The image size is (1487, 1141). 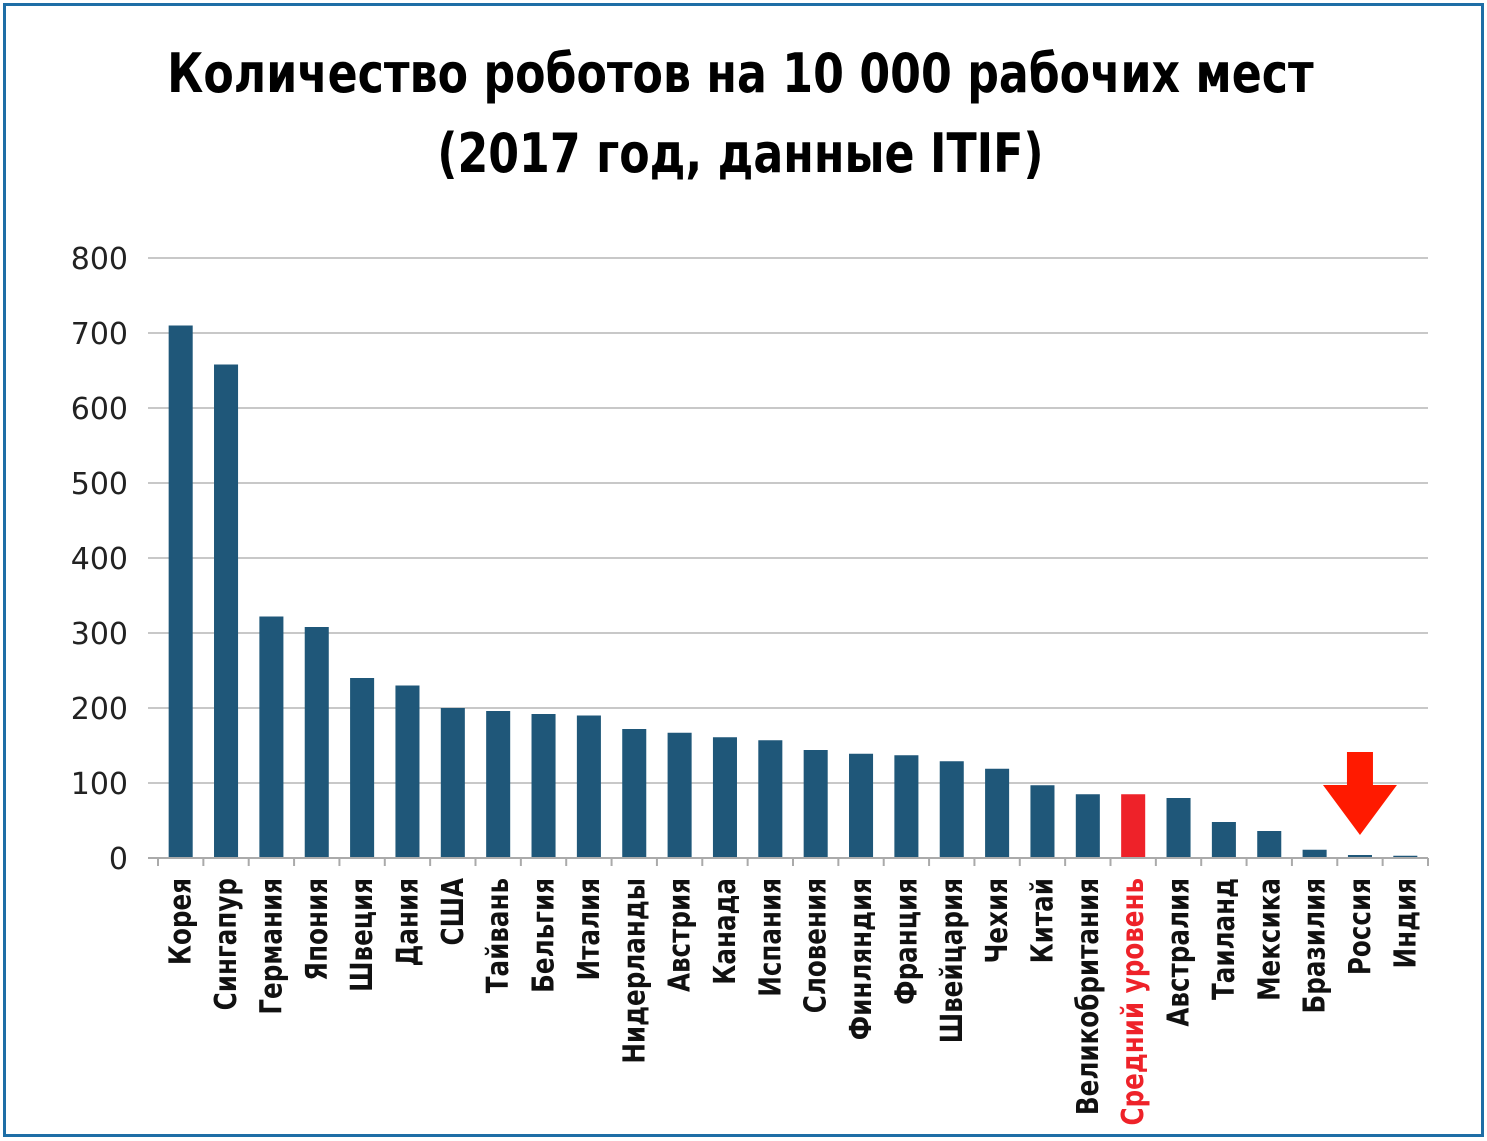 What do you see at coordinates (590, 929) in the screenshot?
I see `x-tick-label: Италия` at bounding box center [590, 929].